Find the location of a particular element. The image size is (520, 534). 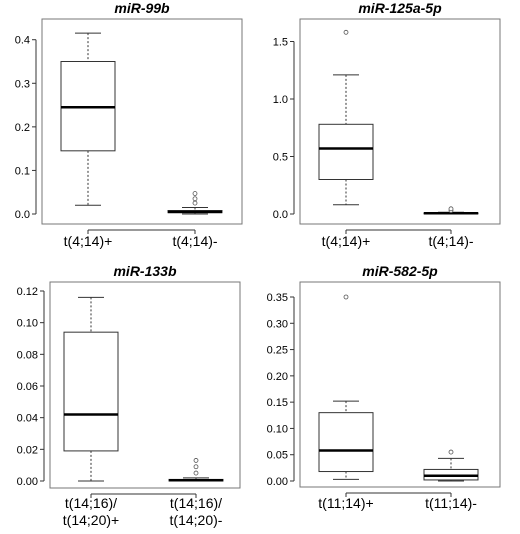

y-tick-label: 0.02 is located at coordinates (27, 450).